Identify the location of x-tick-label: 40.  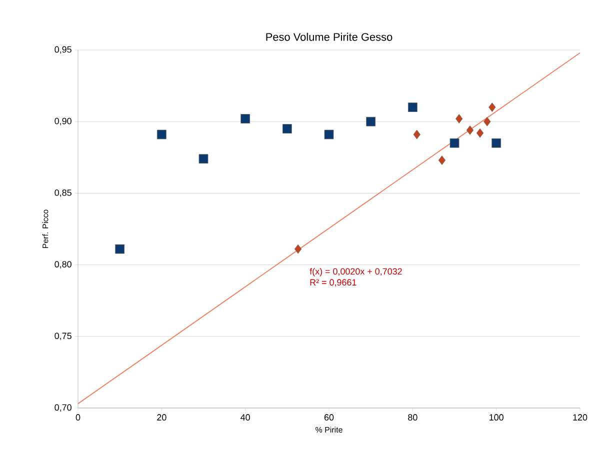
(245, 417).